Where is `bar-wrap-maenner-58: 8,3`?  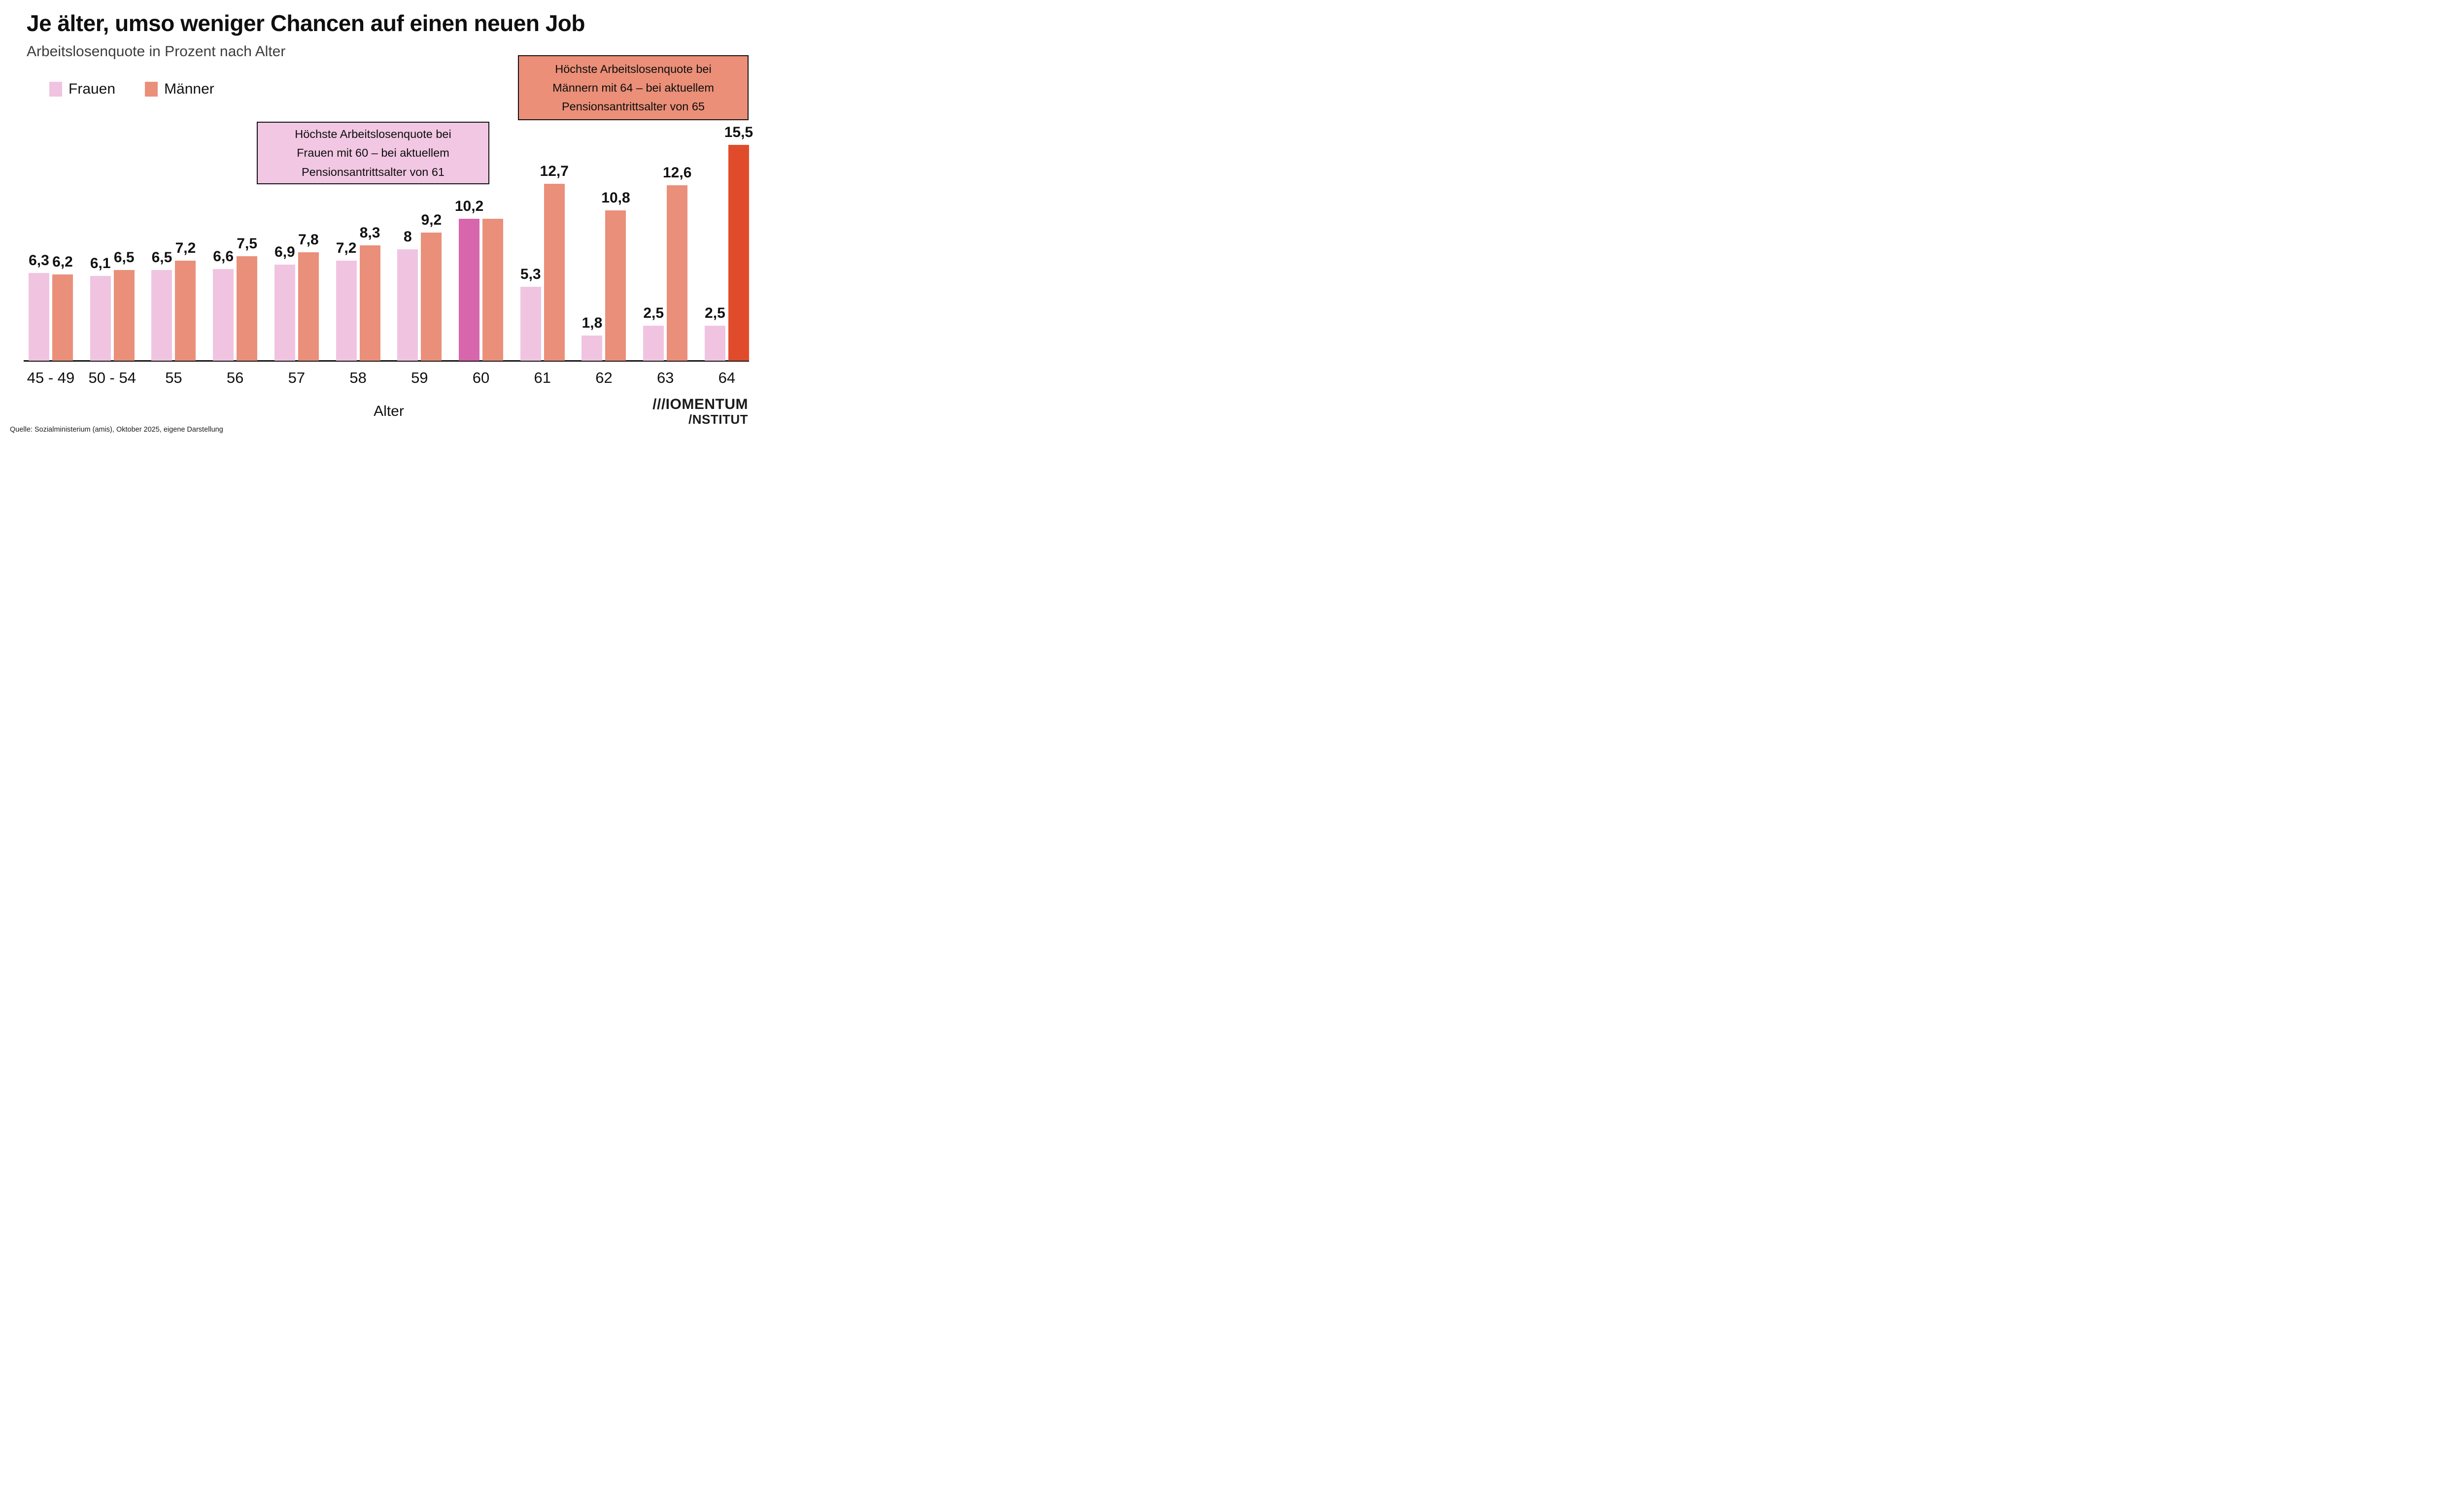
bar-wrap-maenner-58: 8,3 is located at coordinates (369, 293).